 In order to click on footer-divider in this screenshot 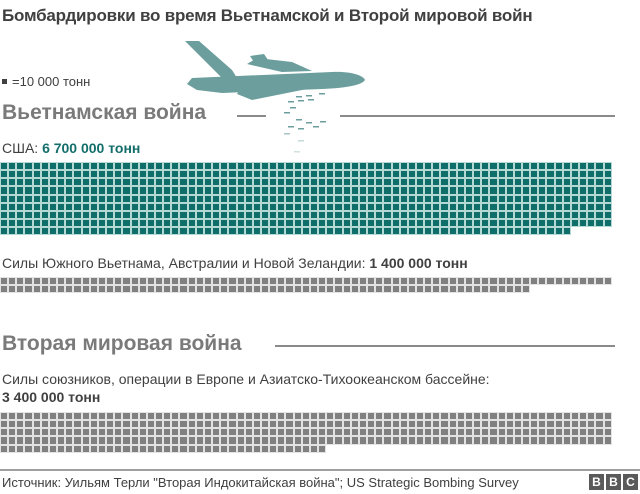, I will do `click(320, 470)`.